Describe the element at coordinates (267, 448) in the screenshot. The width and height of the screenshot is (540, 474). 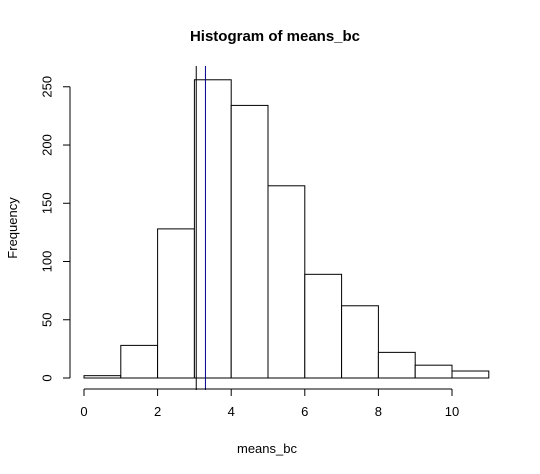
I see `x-axis-label: means_bc` at that location.